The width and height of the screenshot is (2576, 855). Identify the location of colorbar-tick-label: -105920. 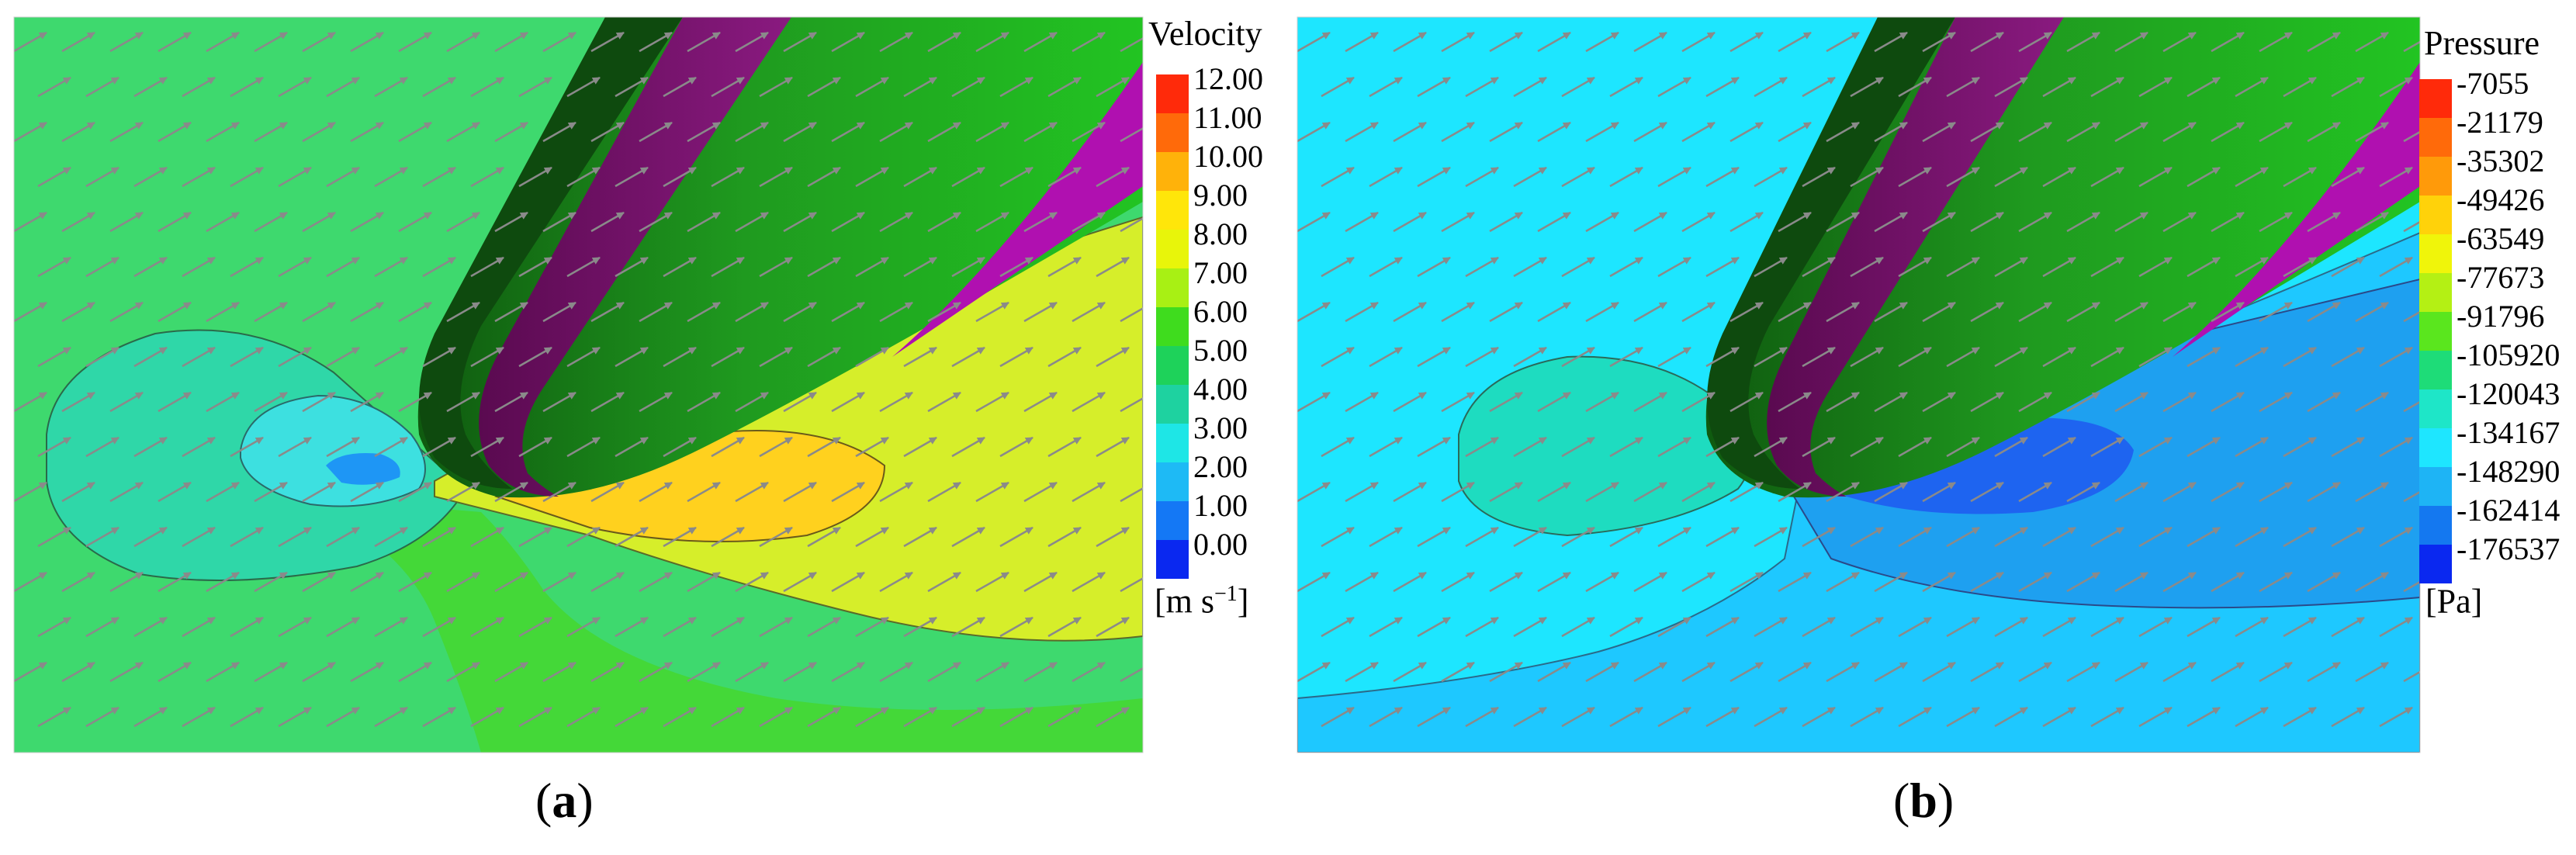
(2508, 355).